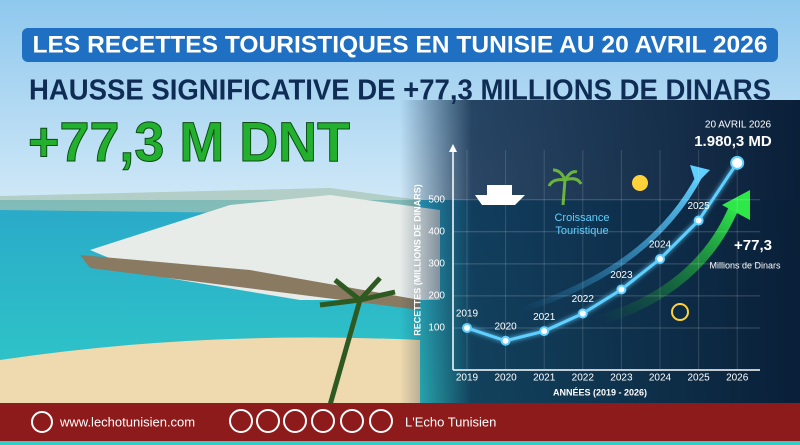  I want to click on point-label: 2020, so click(505, 326).